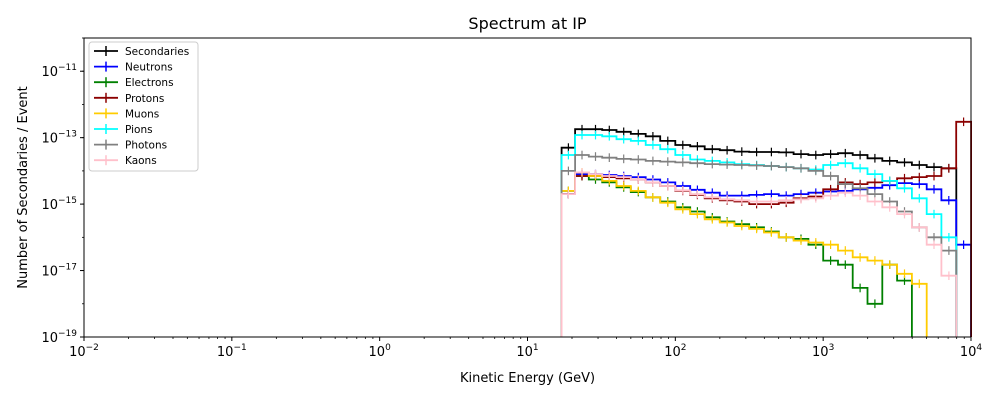  I want to click on x-axis: 10⁻² 10⁻¹ 10⁰ 10¹ 10² 10³ 10⁴, so click(525, 348).